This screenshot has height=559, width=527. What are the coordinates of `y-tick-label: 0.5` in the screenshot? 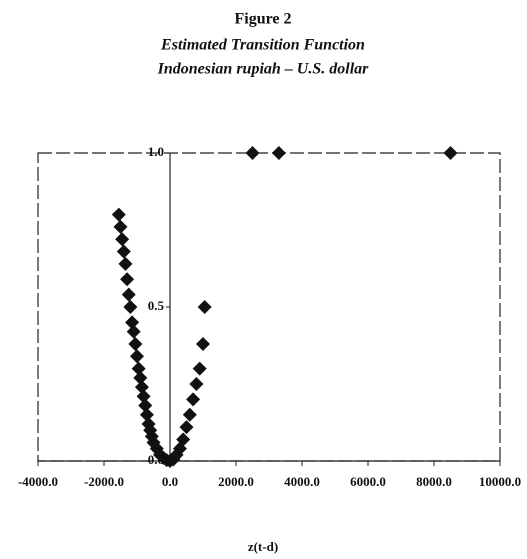 It's located at (156, 305).